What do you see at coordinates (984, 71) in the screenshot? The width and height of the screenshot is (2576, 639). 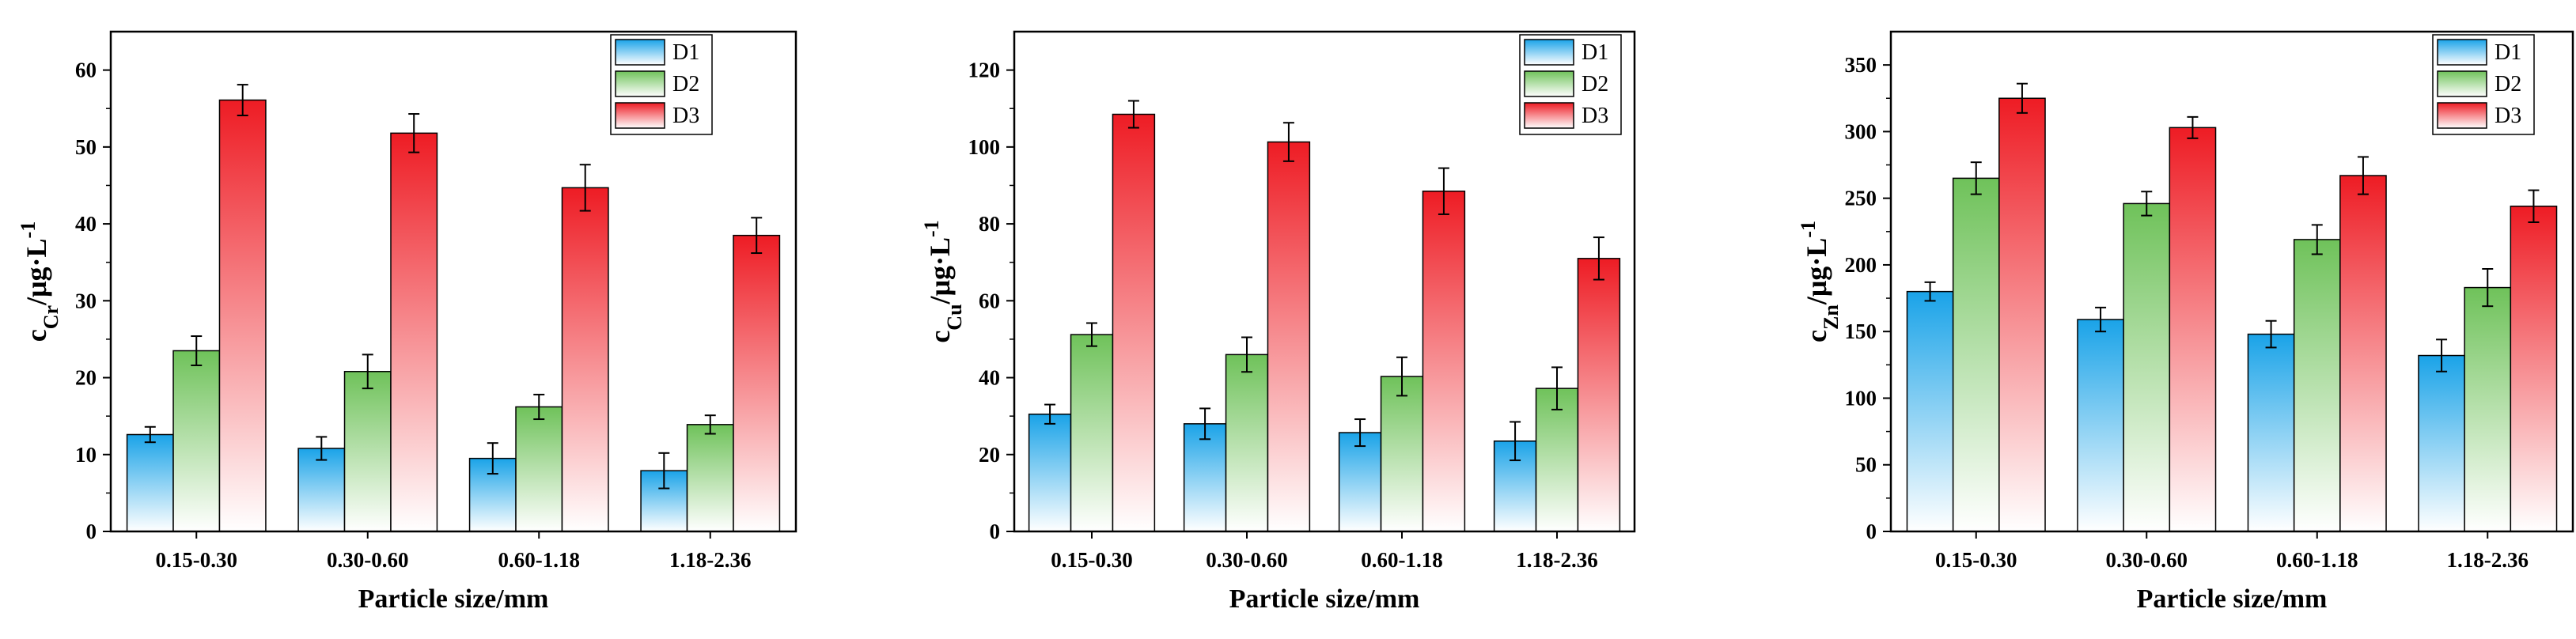 I see `y-tick-label: 120` at bounding box center [984, 71].